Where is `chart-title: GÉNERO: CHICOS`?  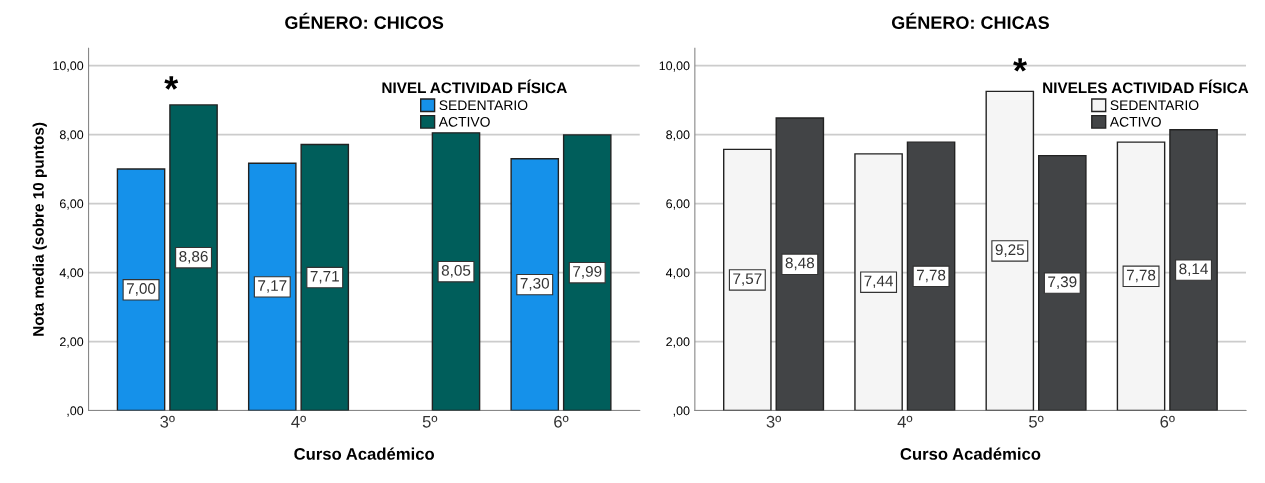
chart-title: GÉNERO: CHICOS is located at coordinates (364, 21).